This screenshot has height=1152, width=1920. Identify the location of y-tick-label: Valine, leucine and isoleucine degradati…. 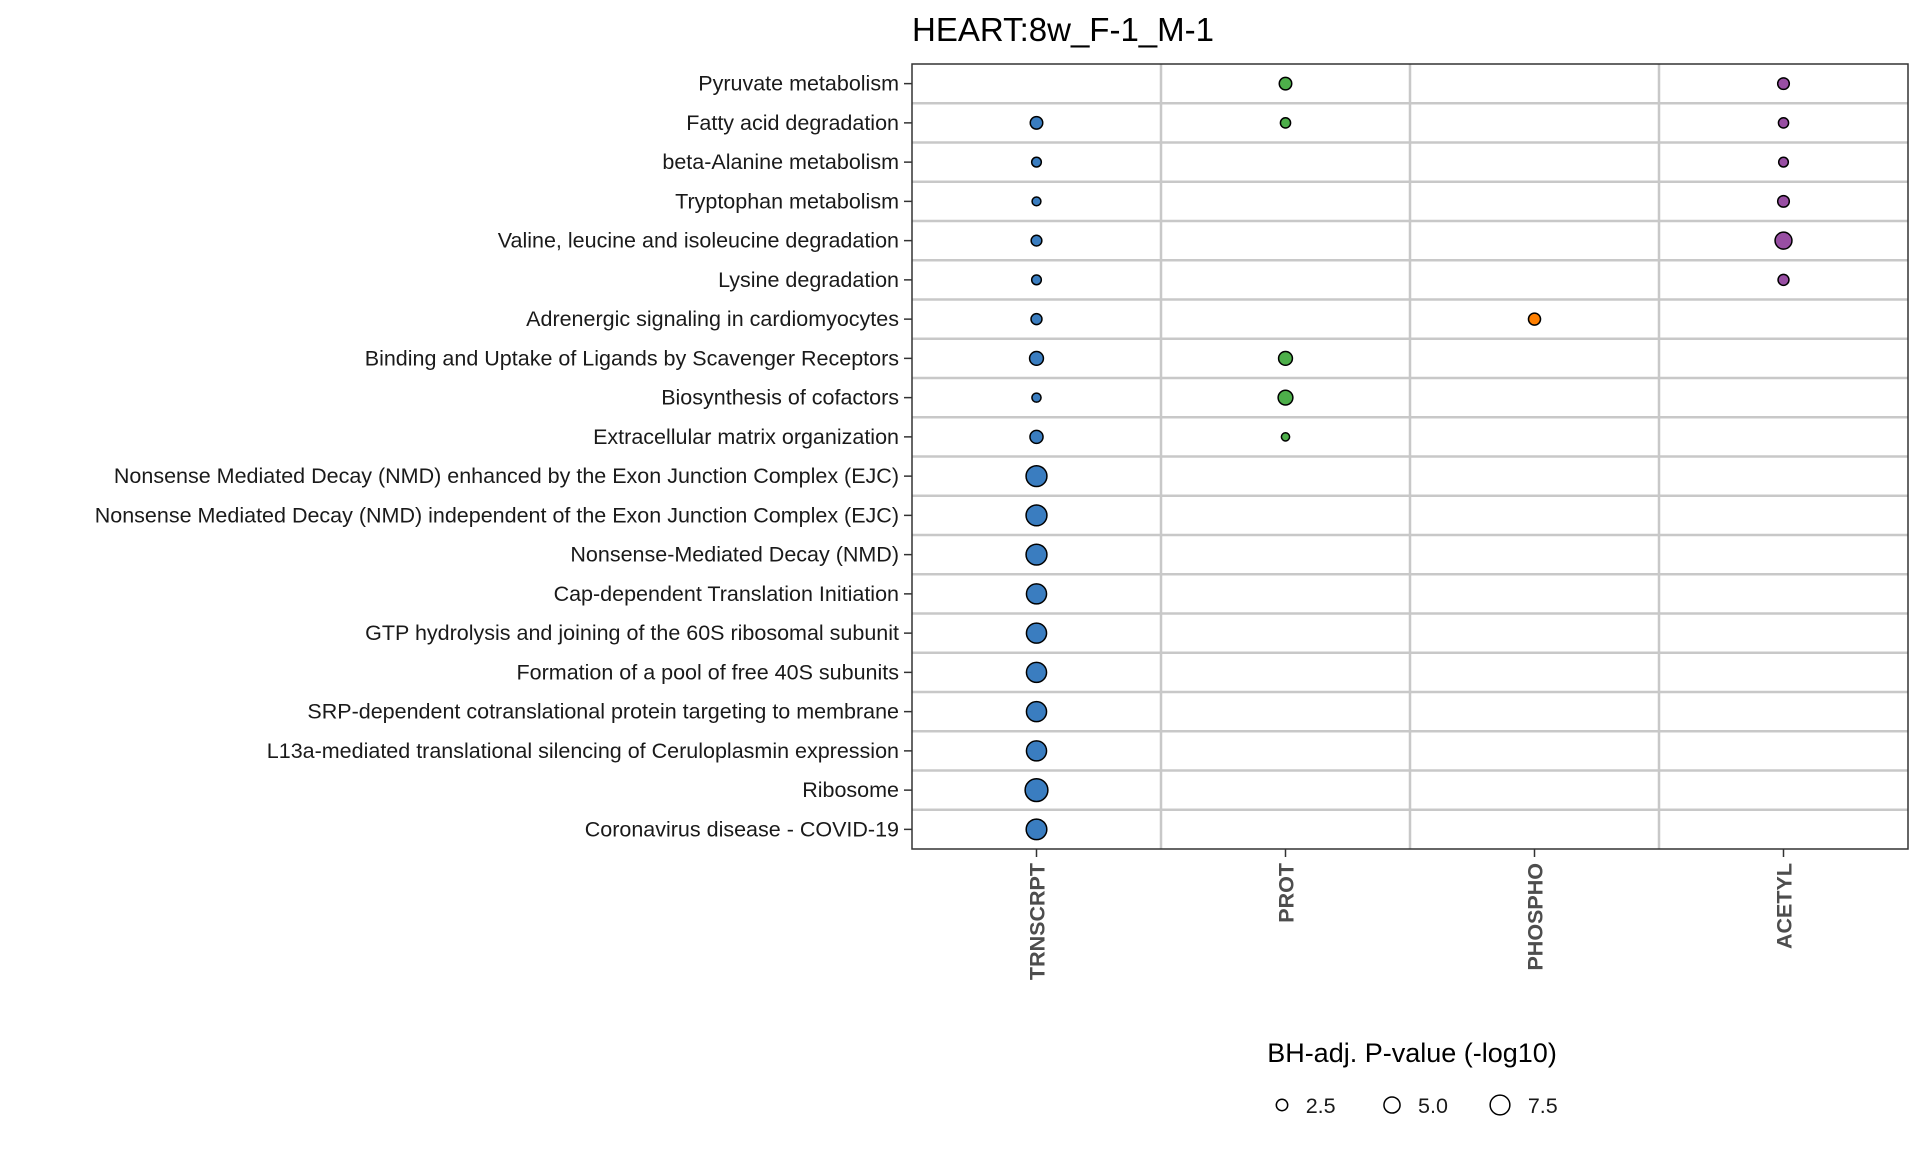
(698, 241).